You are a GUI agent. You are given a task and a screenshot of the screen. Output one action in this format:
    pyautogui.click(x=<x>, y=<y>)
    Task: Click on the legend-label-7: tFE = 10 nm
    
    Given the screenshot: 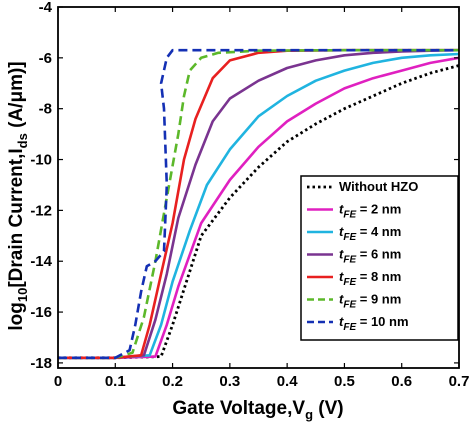 What is the action you would take?
    pyautogui.click(x=374, y=323)
    